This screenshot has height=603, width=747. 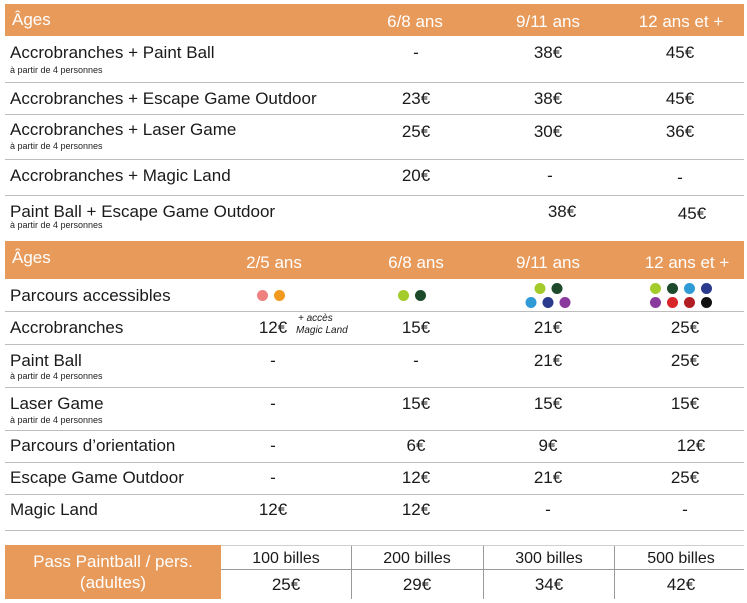 What do you see at coordinates (548, 131) in the screenshot?
I see `table1-row3-val2: 30€` at bounding box center [548, 131].